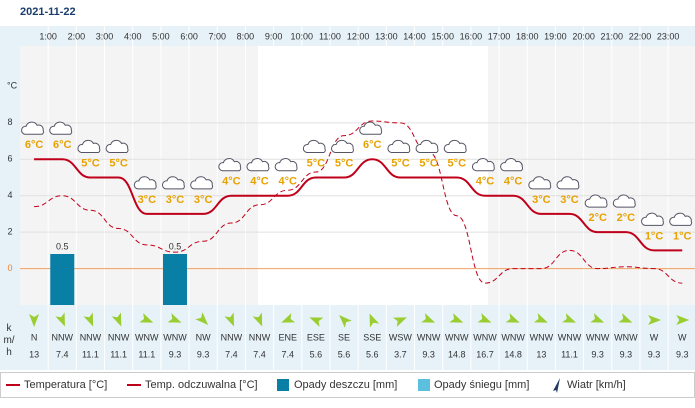 This screenshot has width=695, height=408. What do you see at coordinates (400, 337) in the screenshot?
I see `wind-direction: WSW` at bounding box center [400, 337].